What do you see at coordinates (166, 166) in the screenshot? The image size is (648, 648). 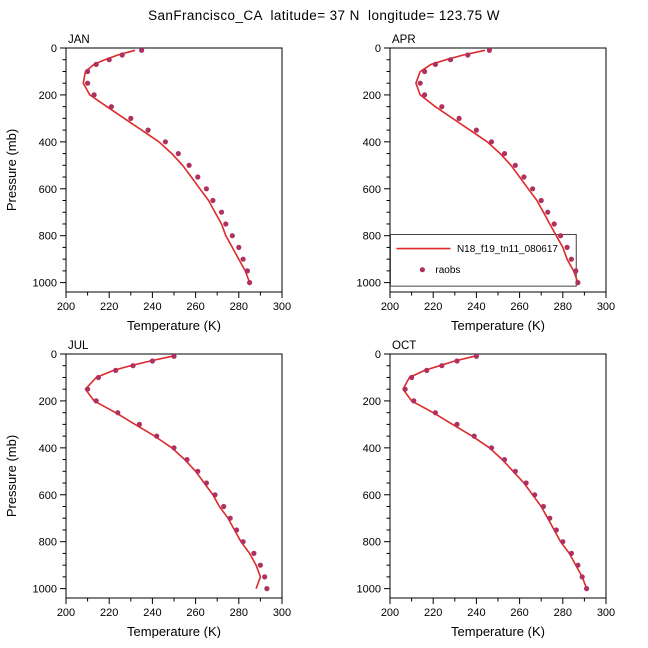 I see `model-line` at bounding box center [166, 166].